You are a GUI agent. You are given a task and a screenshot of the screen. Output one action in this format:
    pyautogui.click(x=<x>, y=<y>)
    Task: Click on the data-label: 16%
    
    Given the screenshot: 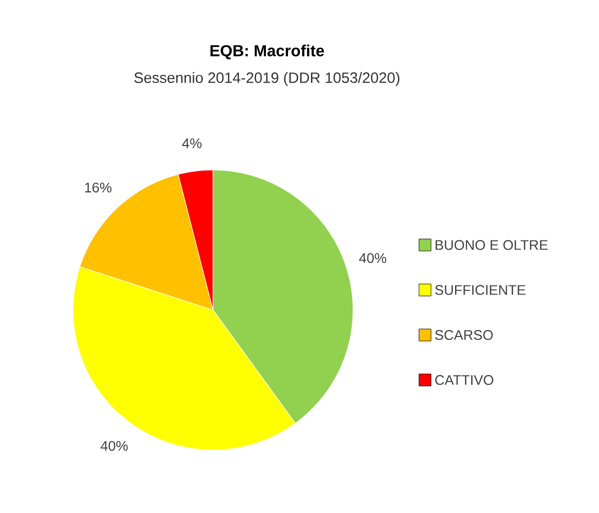 What is the action you would take?
    pyautogui.click(x=98, y=187)
    